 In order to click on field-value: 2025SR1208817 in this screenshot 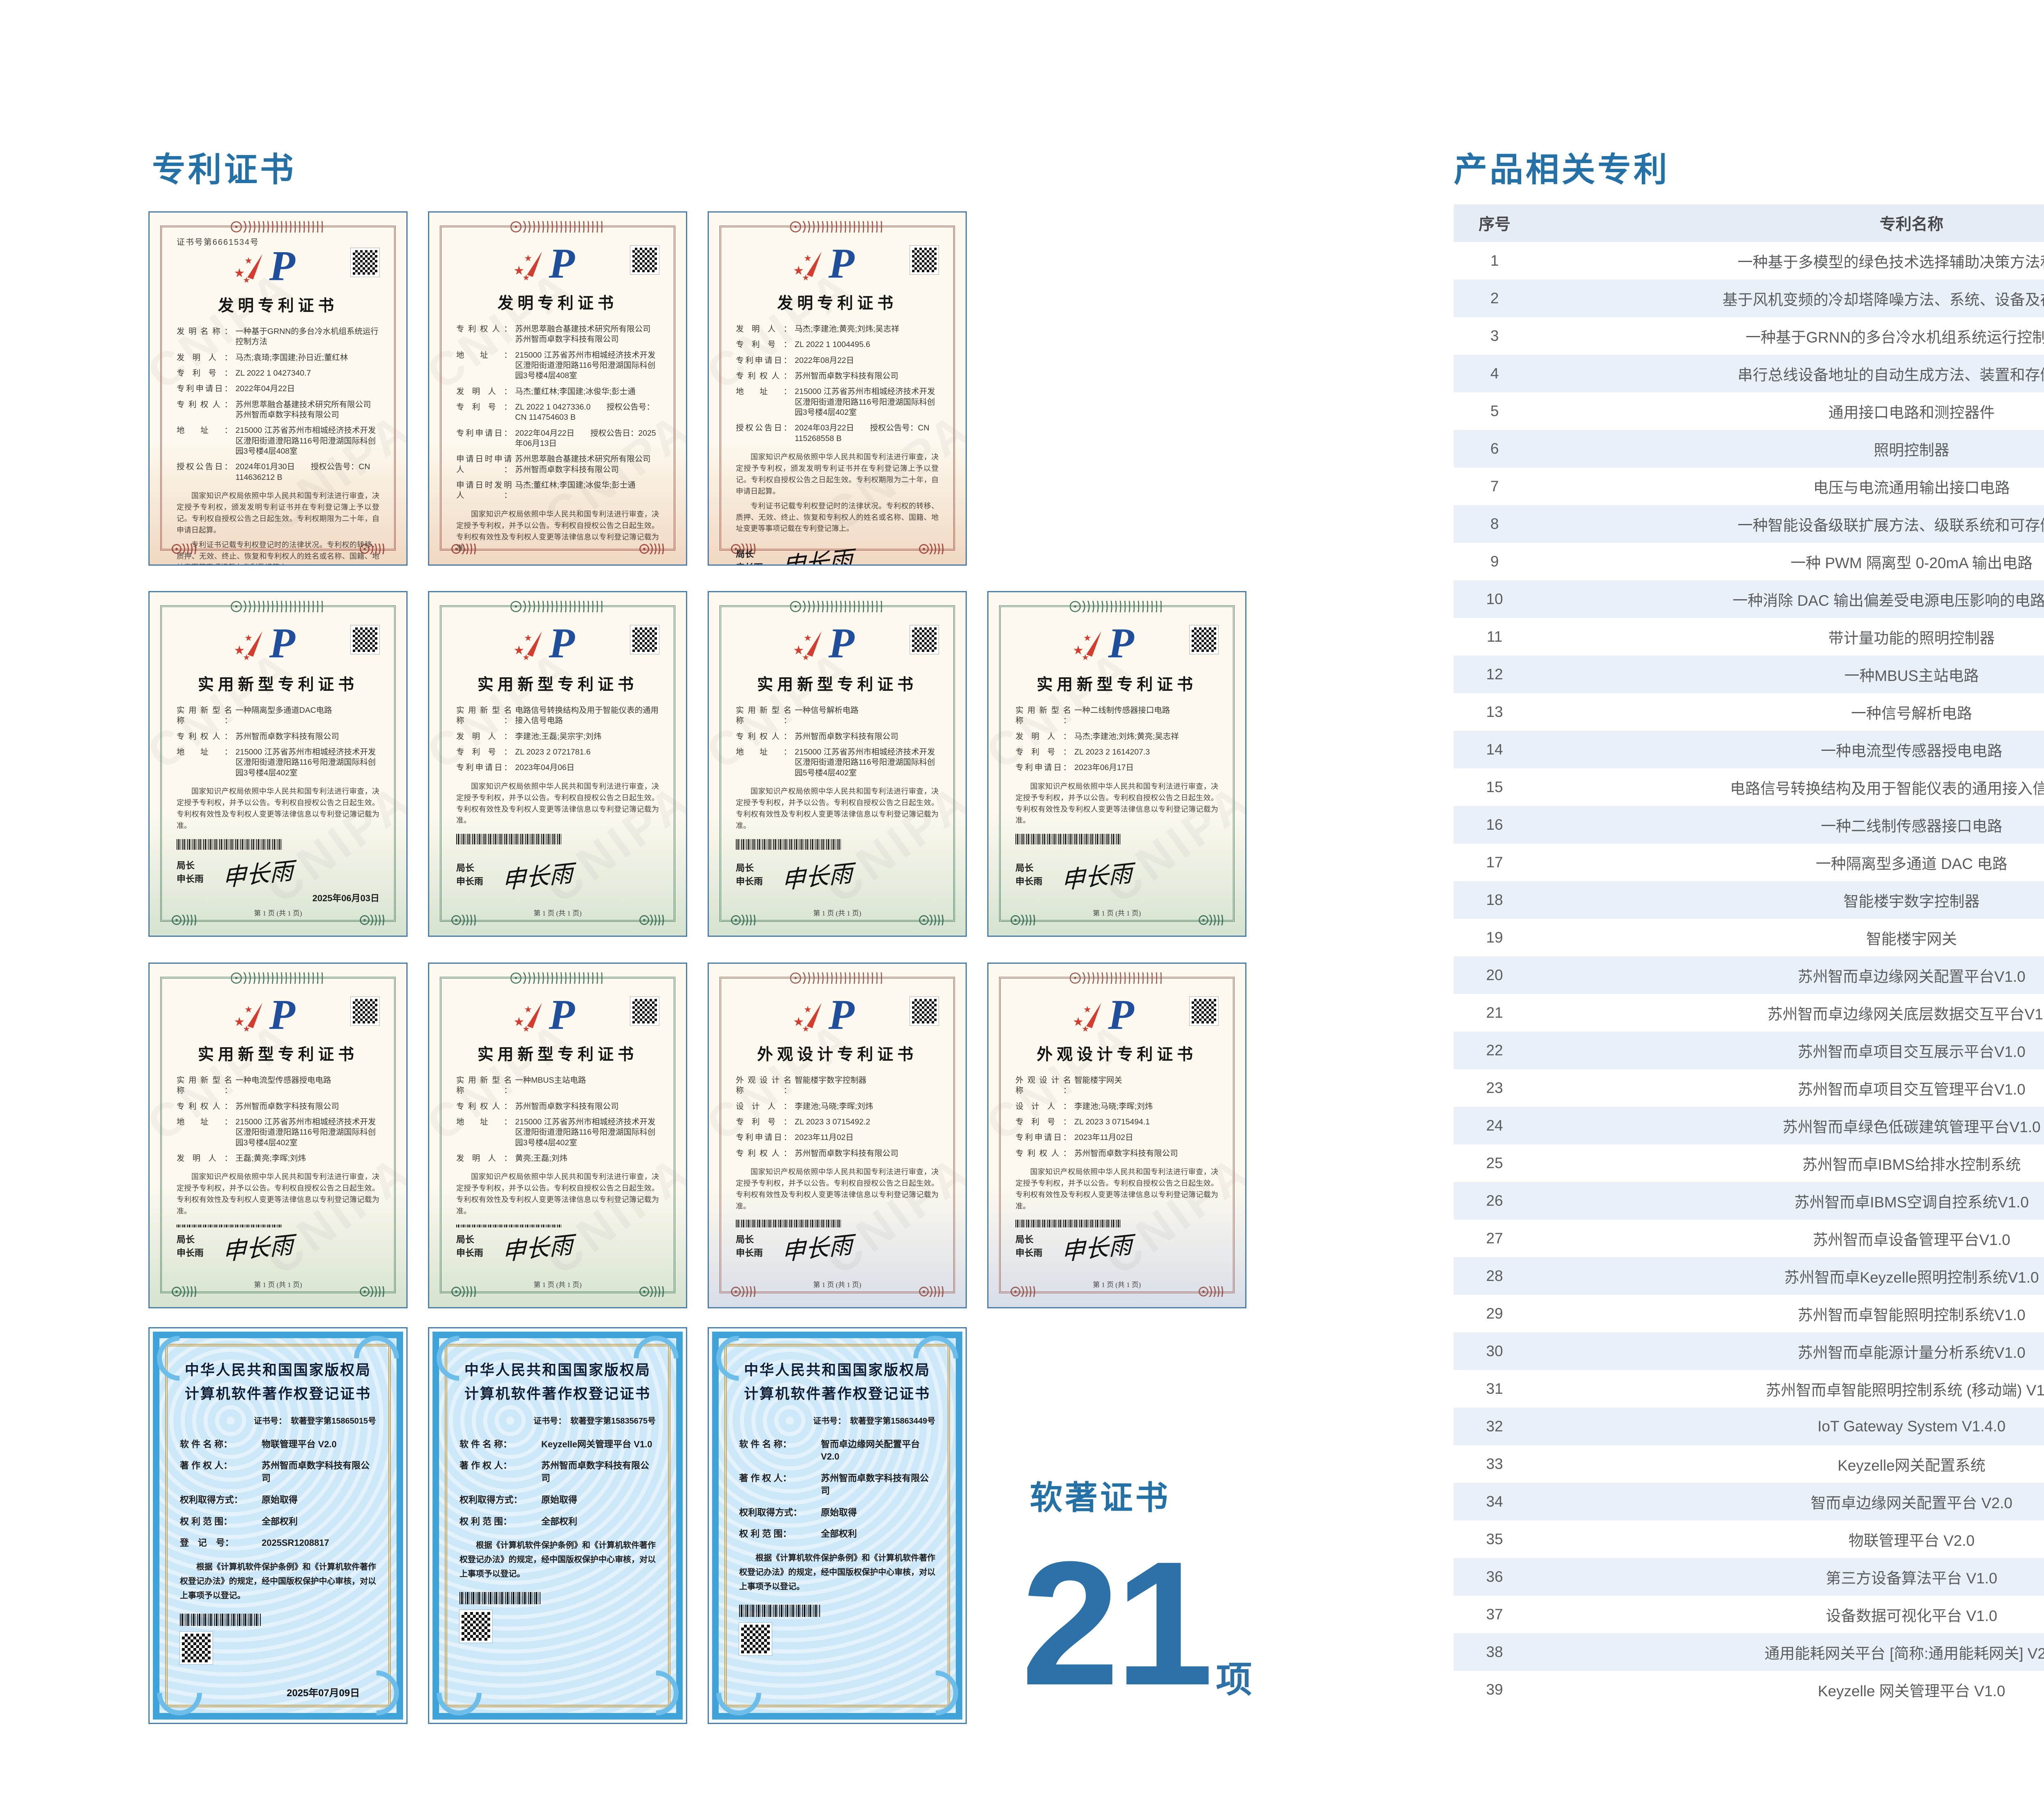, I will do `click(295, 1543)`.